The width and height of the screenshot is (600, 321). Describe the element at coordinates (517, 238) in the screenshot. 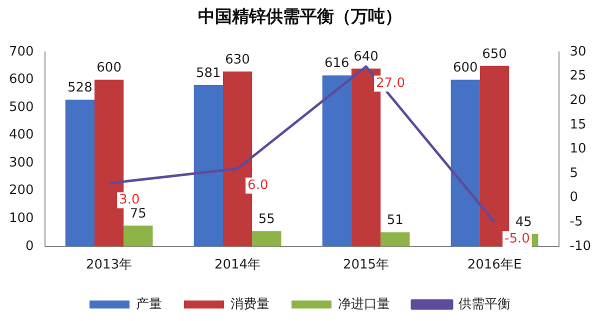

I see `data-label: -5.0` at that location.